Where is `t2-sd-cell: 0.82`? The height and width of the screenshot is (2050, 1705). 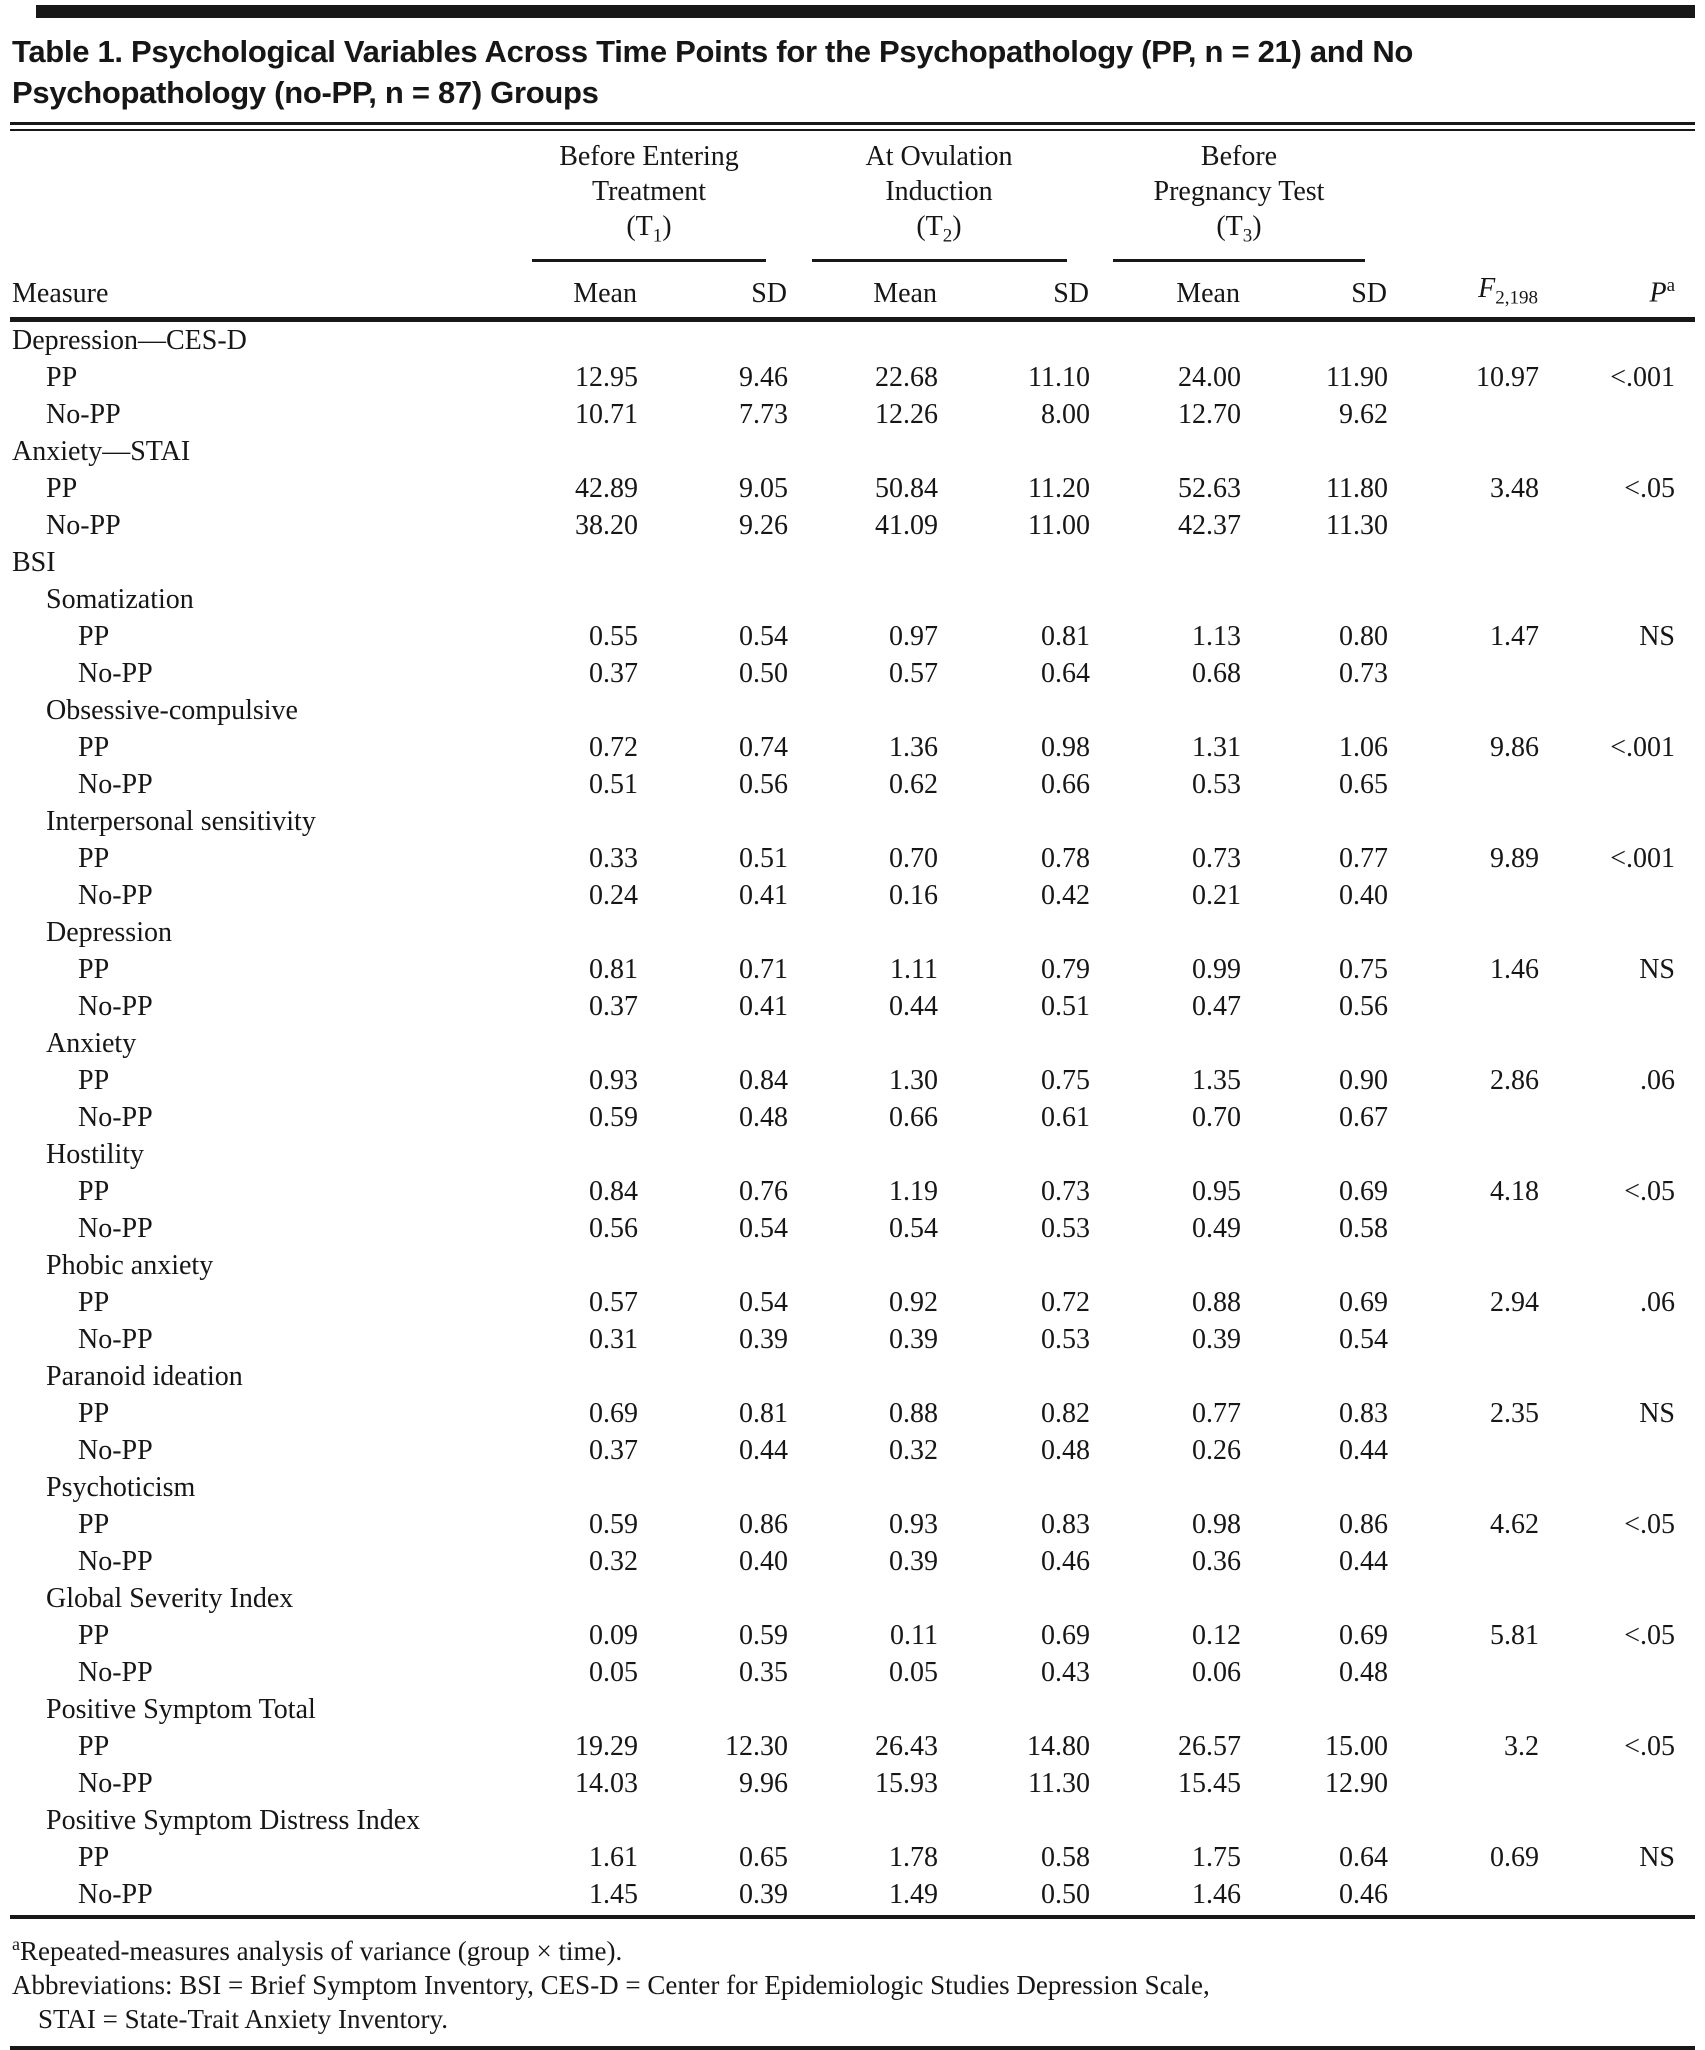
t2-sd-cell: 0.82 is located at coordinates (1065, 1413).